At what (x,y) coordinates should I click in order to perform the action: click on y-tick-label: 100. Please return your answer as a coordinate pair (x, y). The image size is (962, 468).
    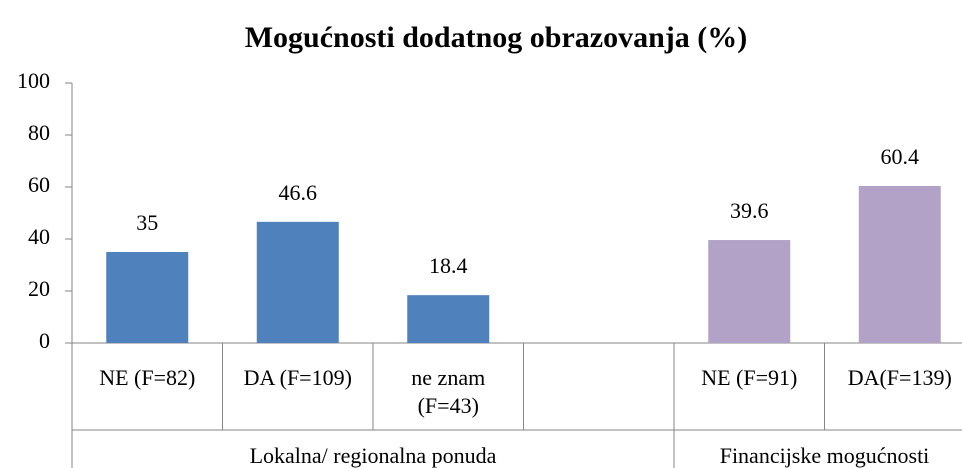
    Looking at the image, I should click on (33, 80).